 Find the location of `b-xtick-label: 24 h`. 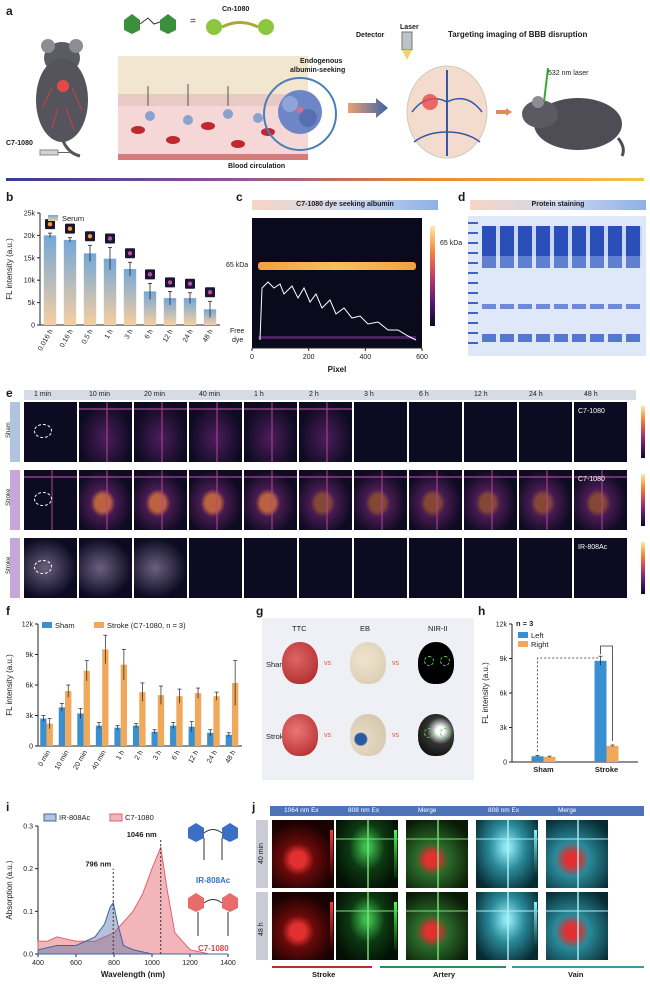

b-xtick-label: 24 h is located at coordinates (188, 335).